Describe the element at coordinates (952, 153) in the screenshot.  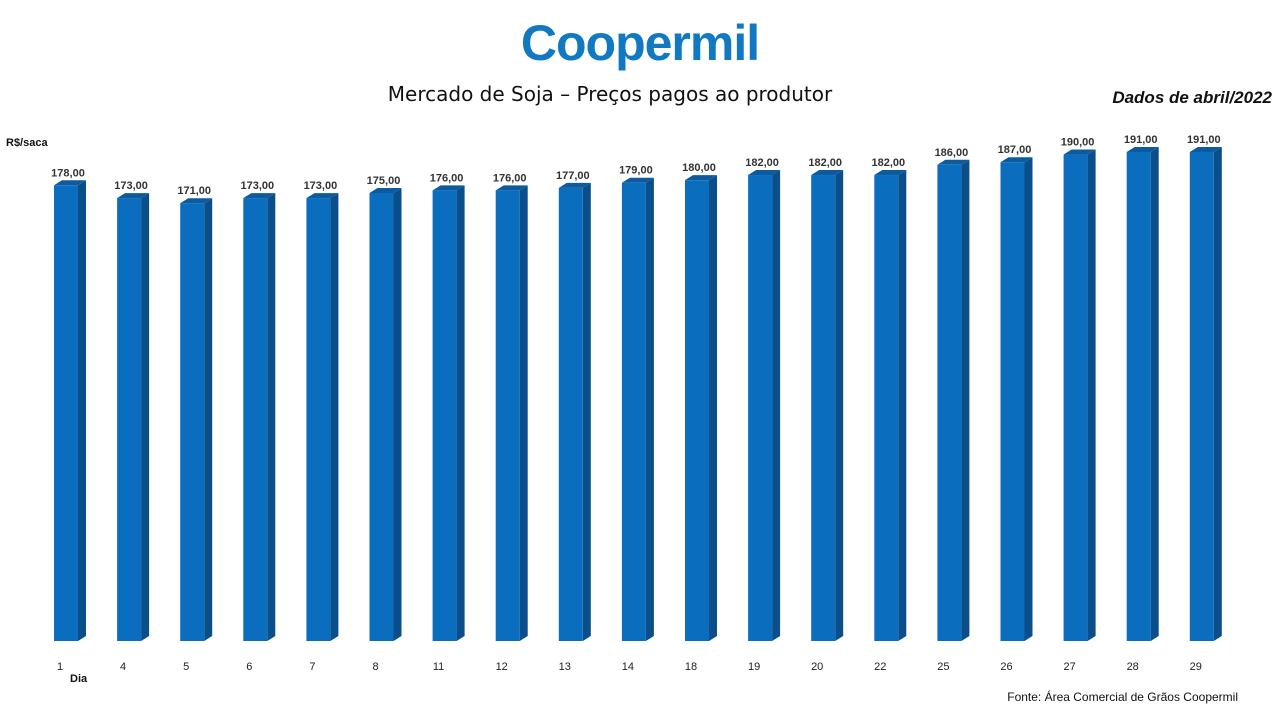
I see `data-label: 186,00` at that location.